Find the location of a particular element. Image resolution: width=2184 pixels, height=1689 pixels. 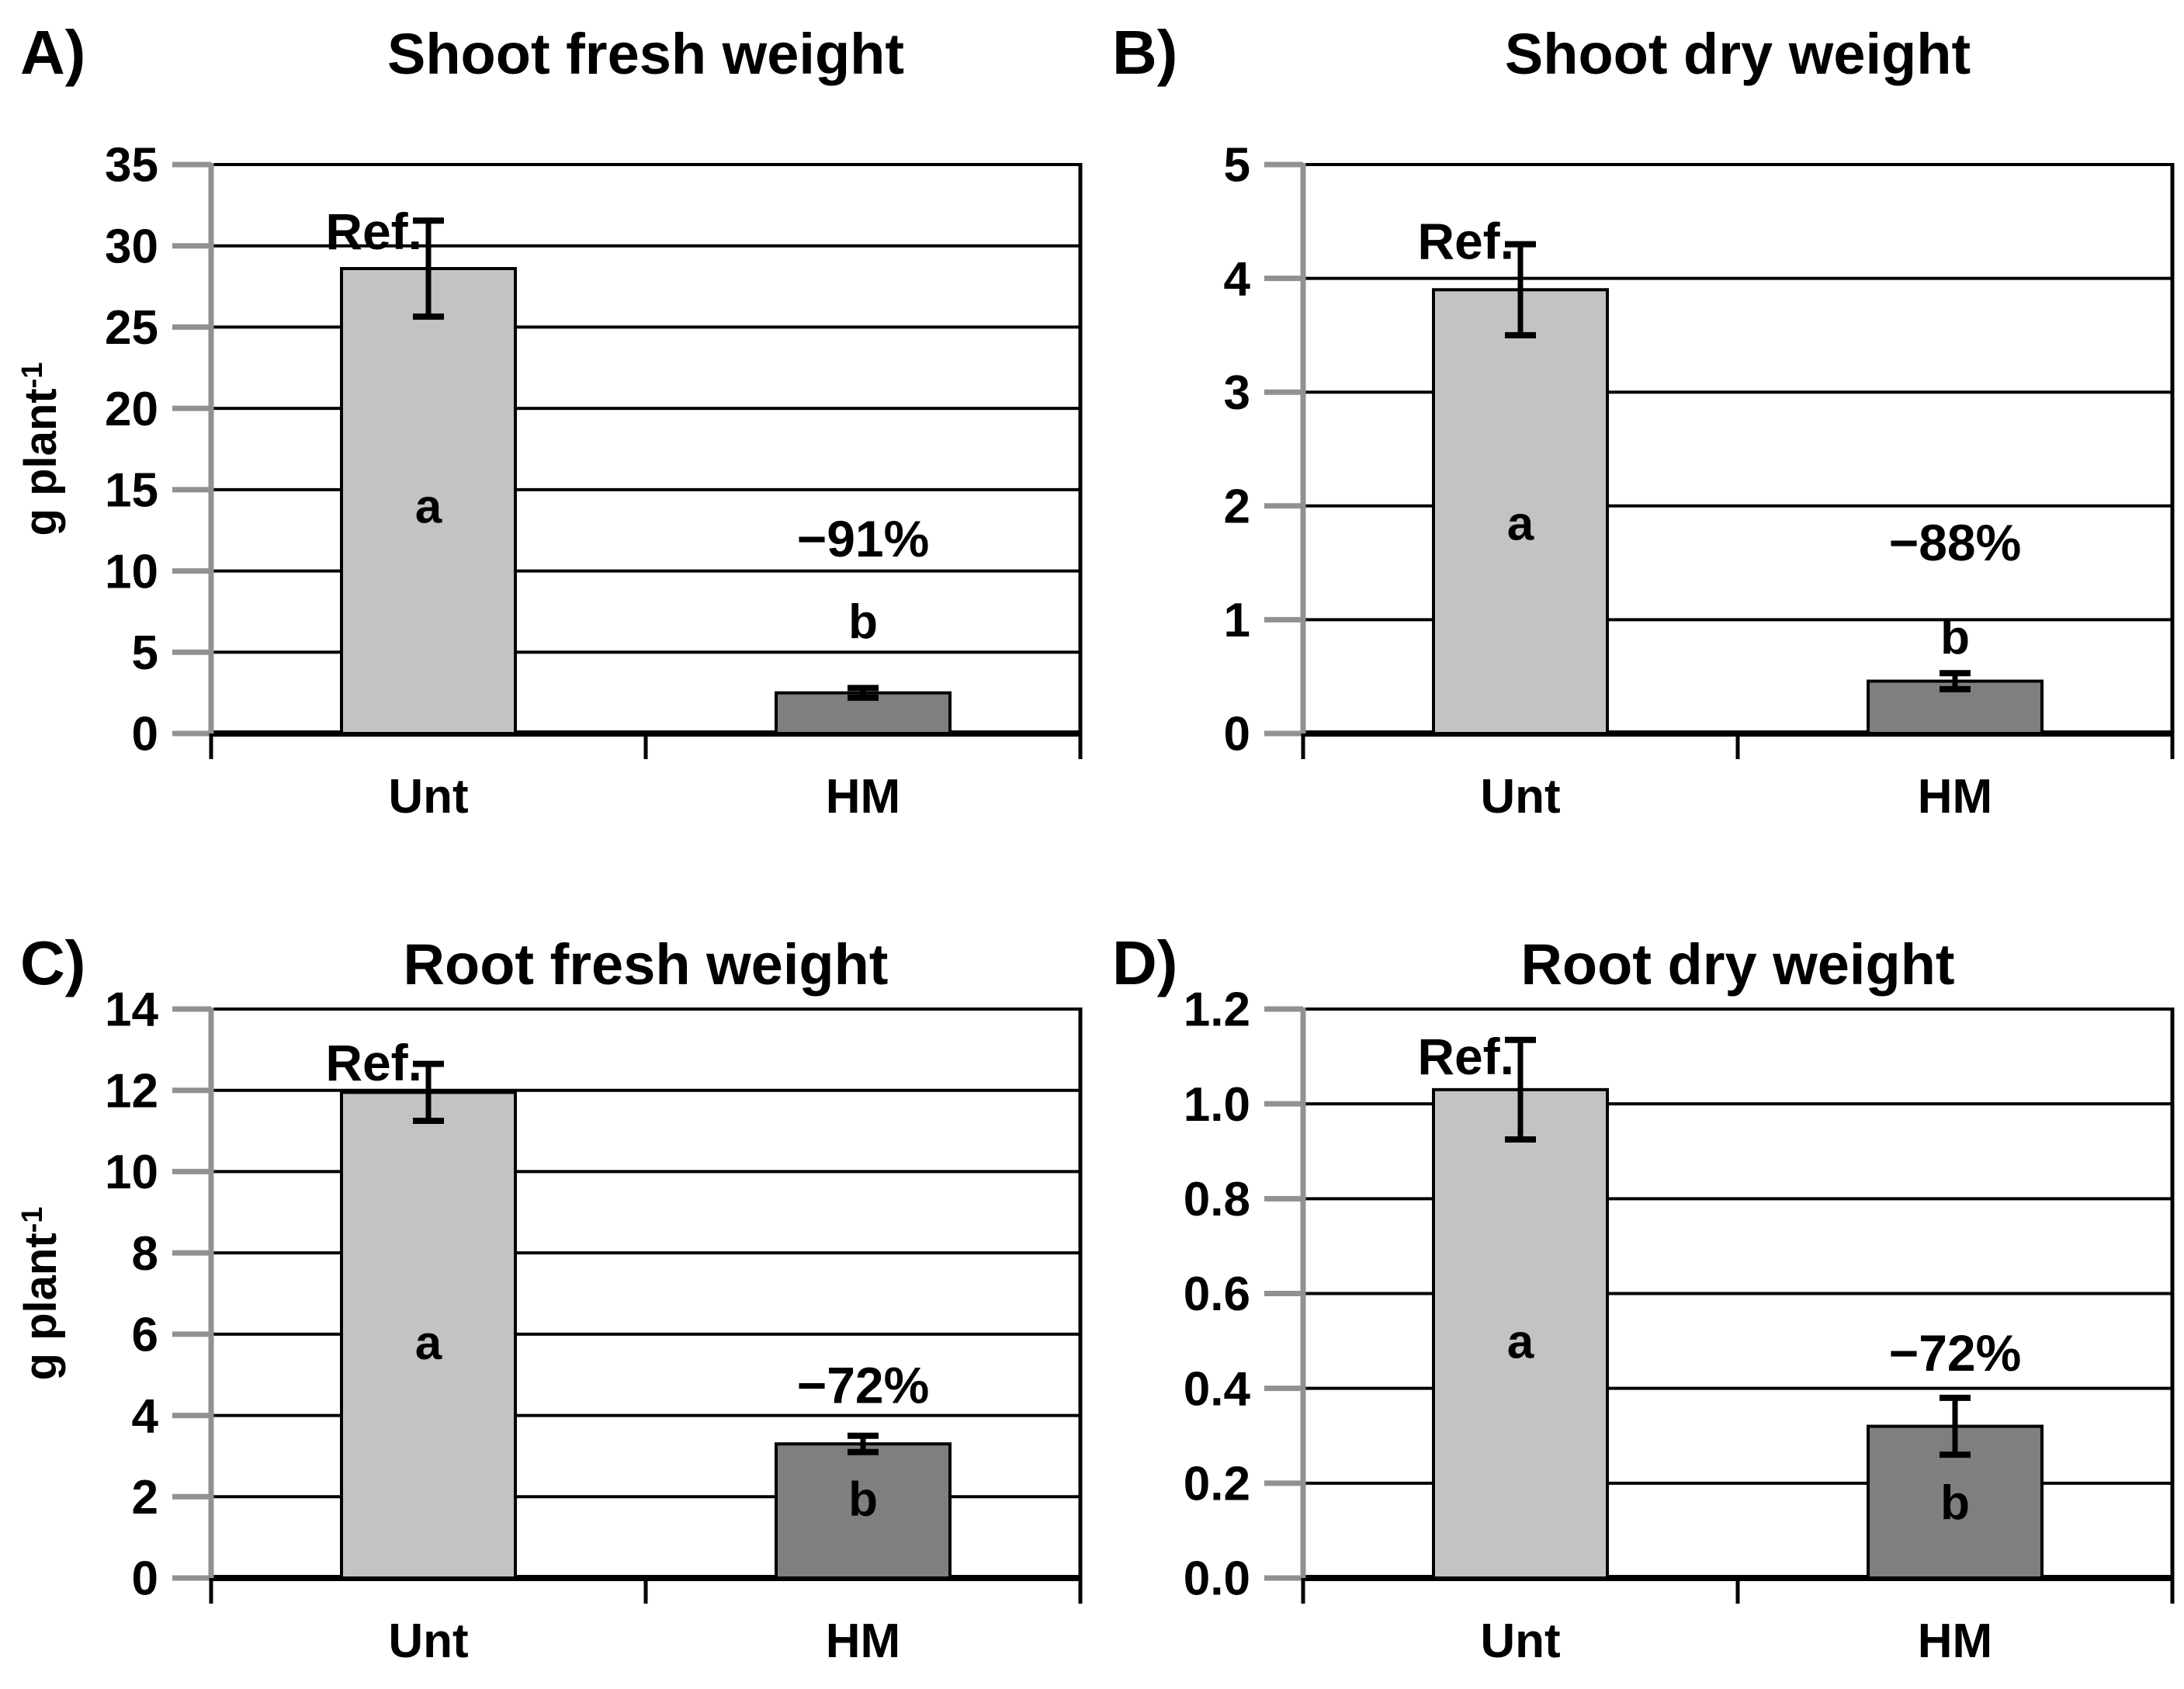

y-tick-label: 8 is located at coordinates (145, 1254).